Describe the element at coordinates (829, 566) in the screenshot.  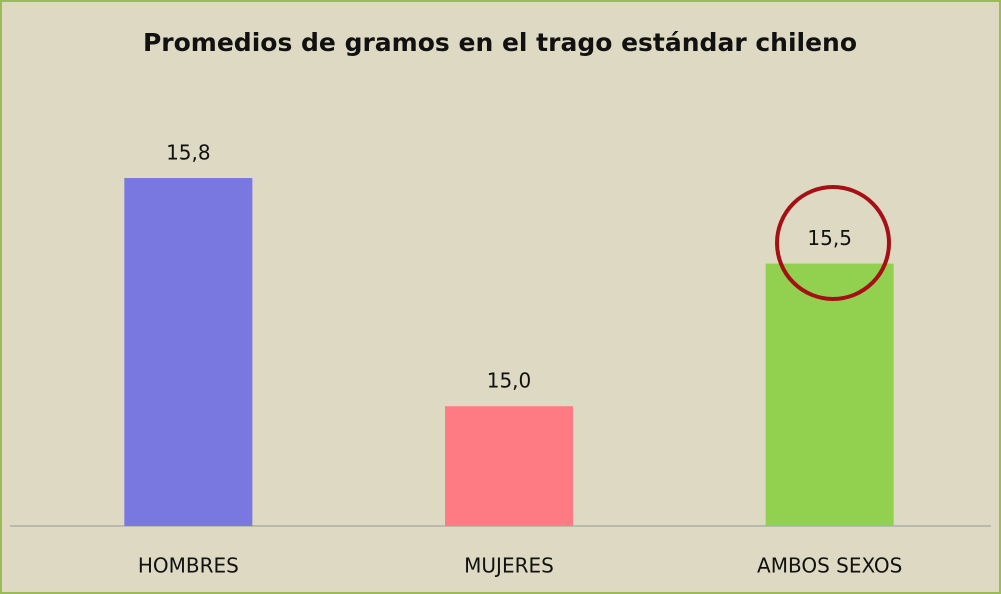
I see `x-tick-label: AMBOS SEXOS` at that location.